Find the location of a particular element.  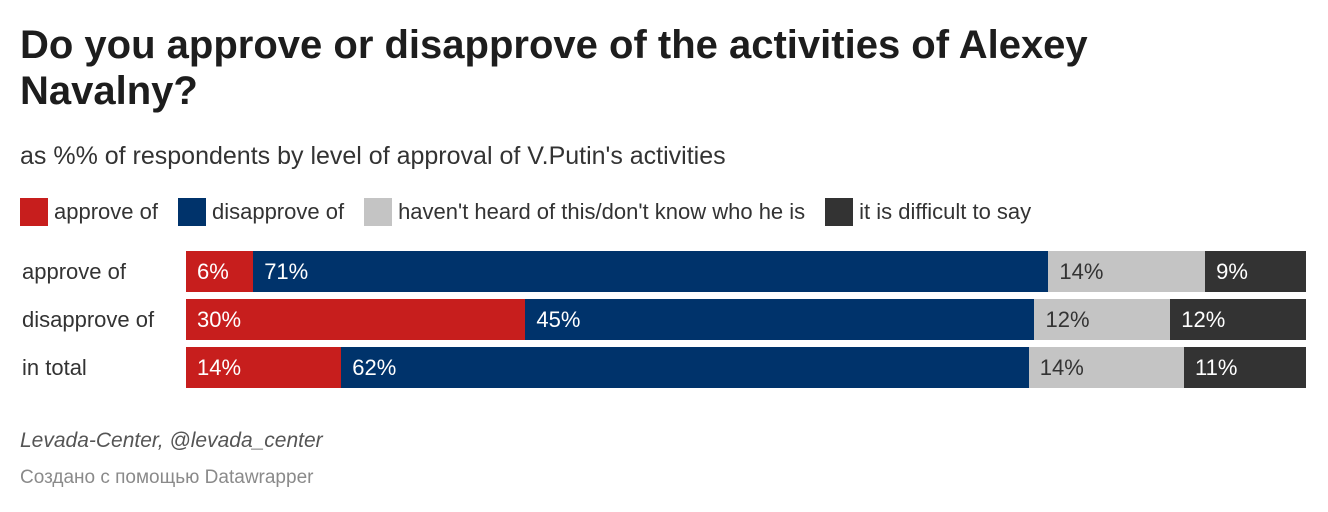

data-label: 45% is located at coordinates (558, 319).